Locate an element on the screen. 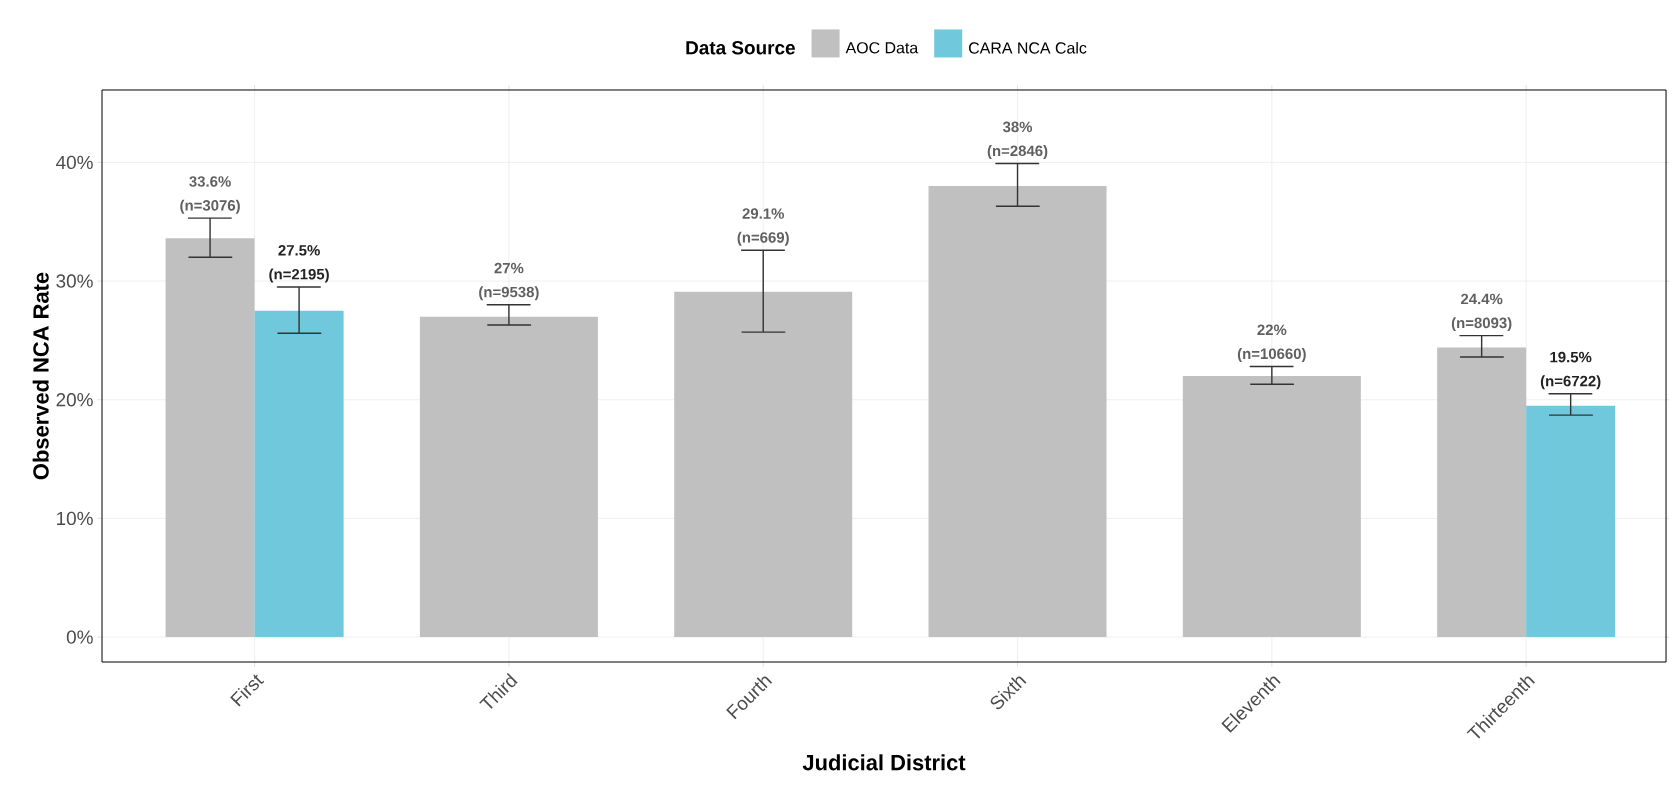  legend-label: CARA NCA Calc is located at coordinates (1028, 47).